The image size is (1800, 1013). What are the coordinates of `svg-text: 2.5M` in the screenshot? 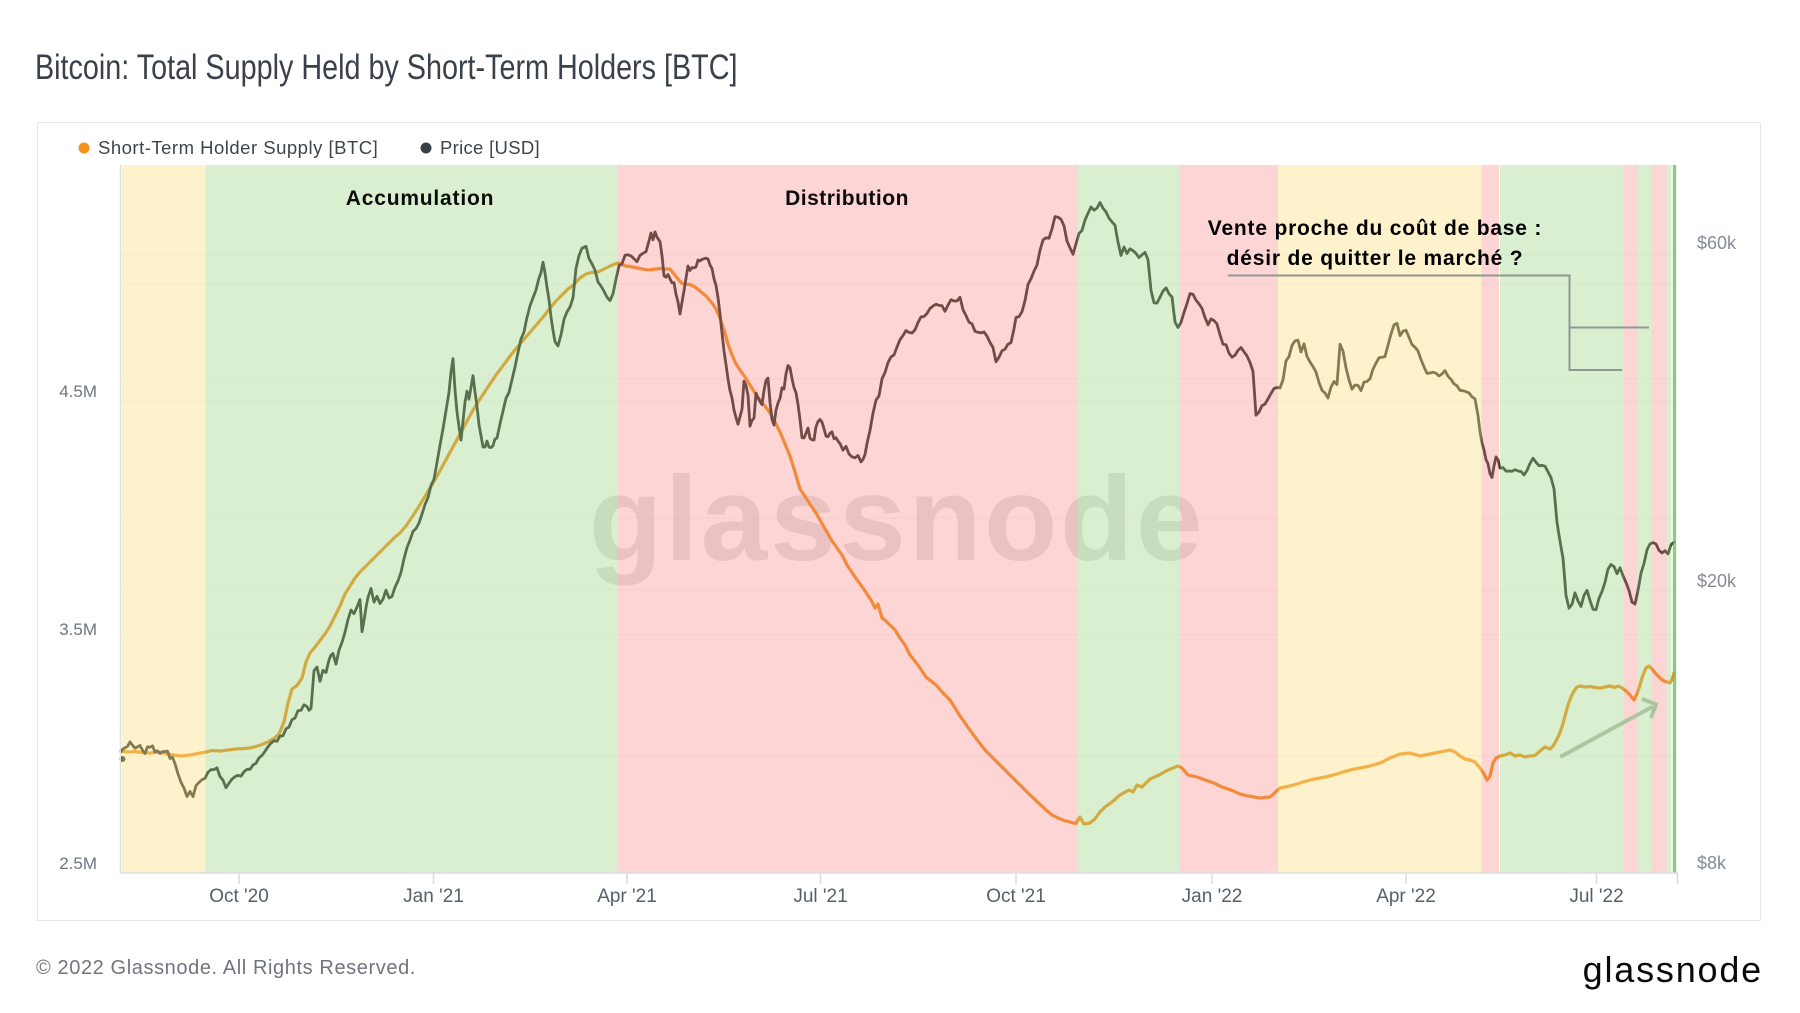 It's located at (78, 863).